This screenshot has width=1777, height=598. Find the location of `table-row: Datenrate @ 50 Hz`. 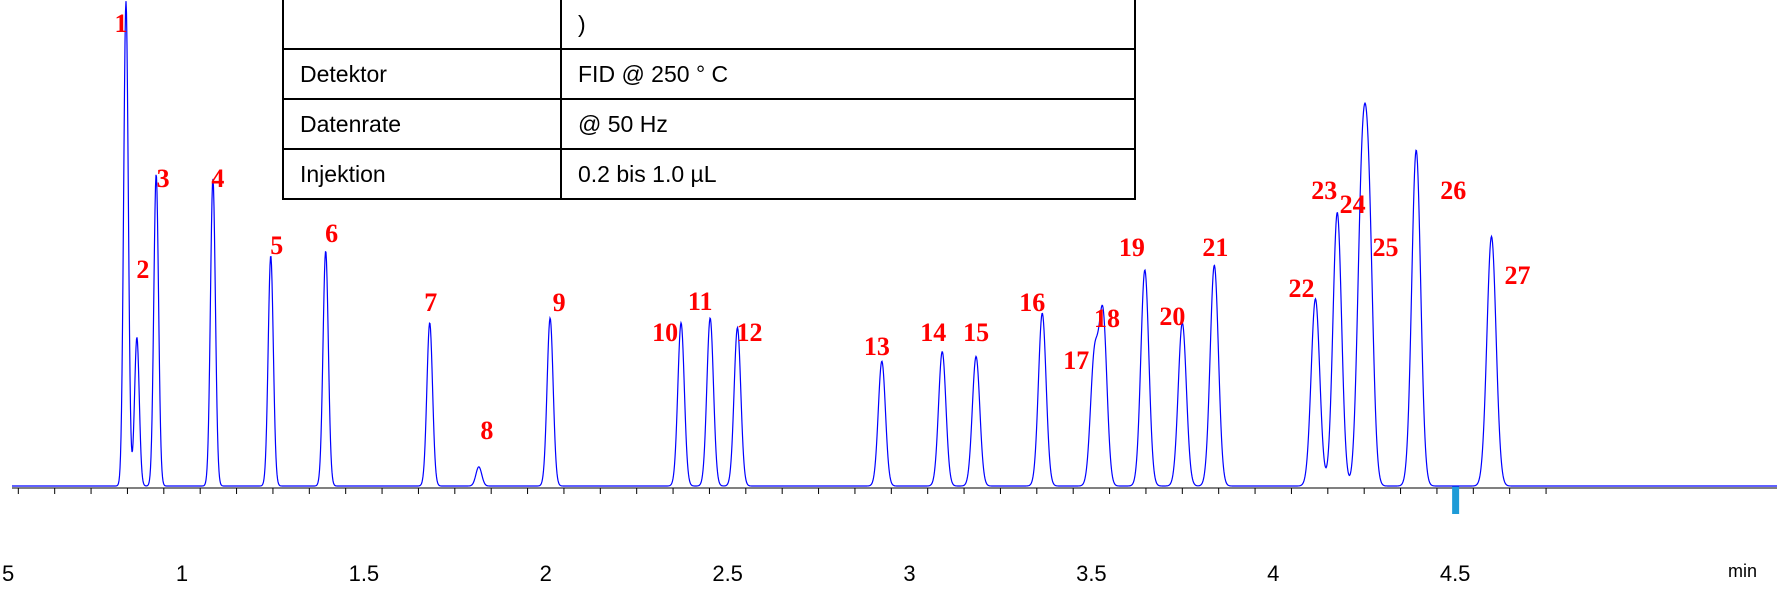

table-row: Datenrate @ 50 Hz is located at coordinates (709, 124).